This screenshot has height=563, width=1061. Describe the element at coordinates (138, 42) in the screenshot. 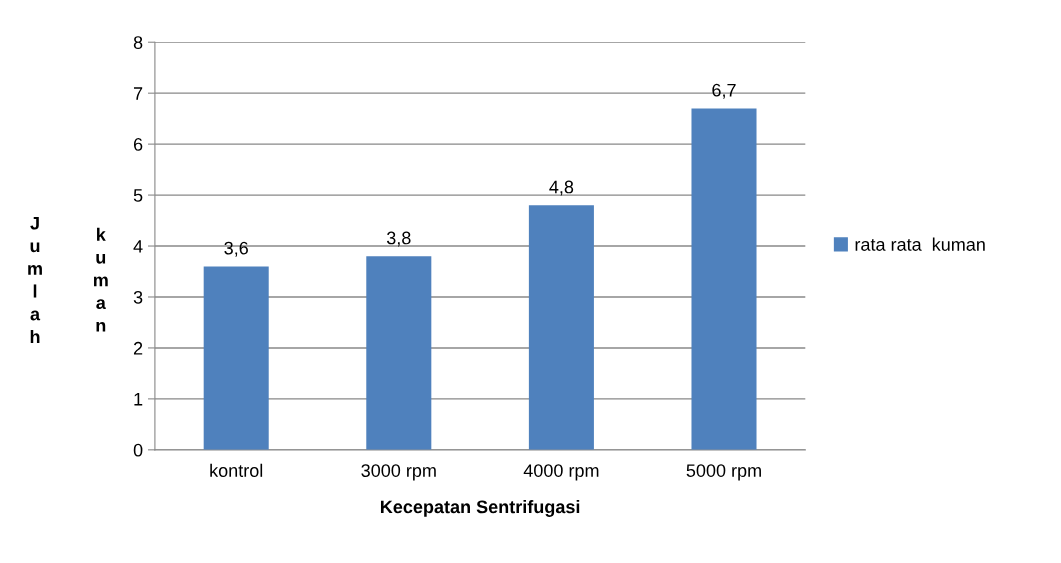

I see `y-tick-label: 8` at that location.